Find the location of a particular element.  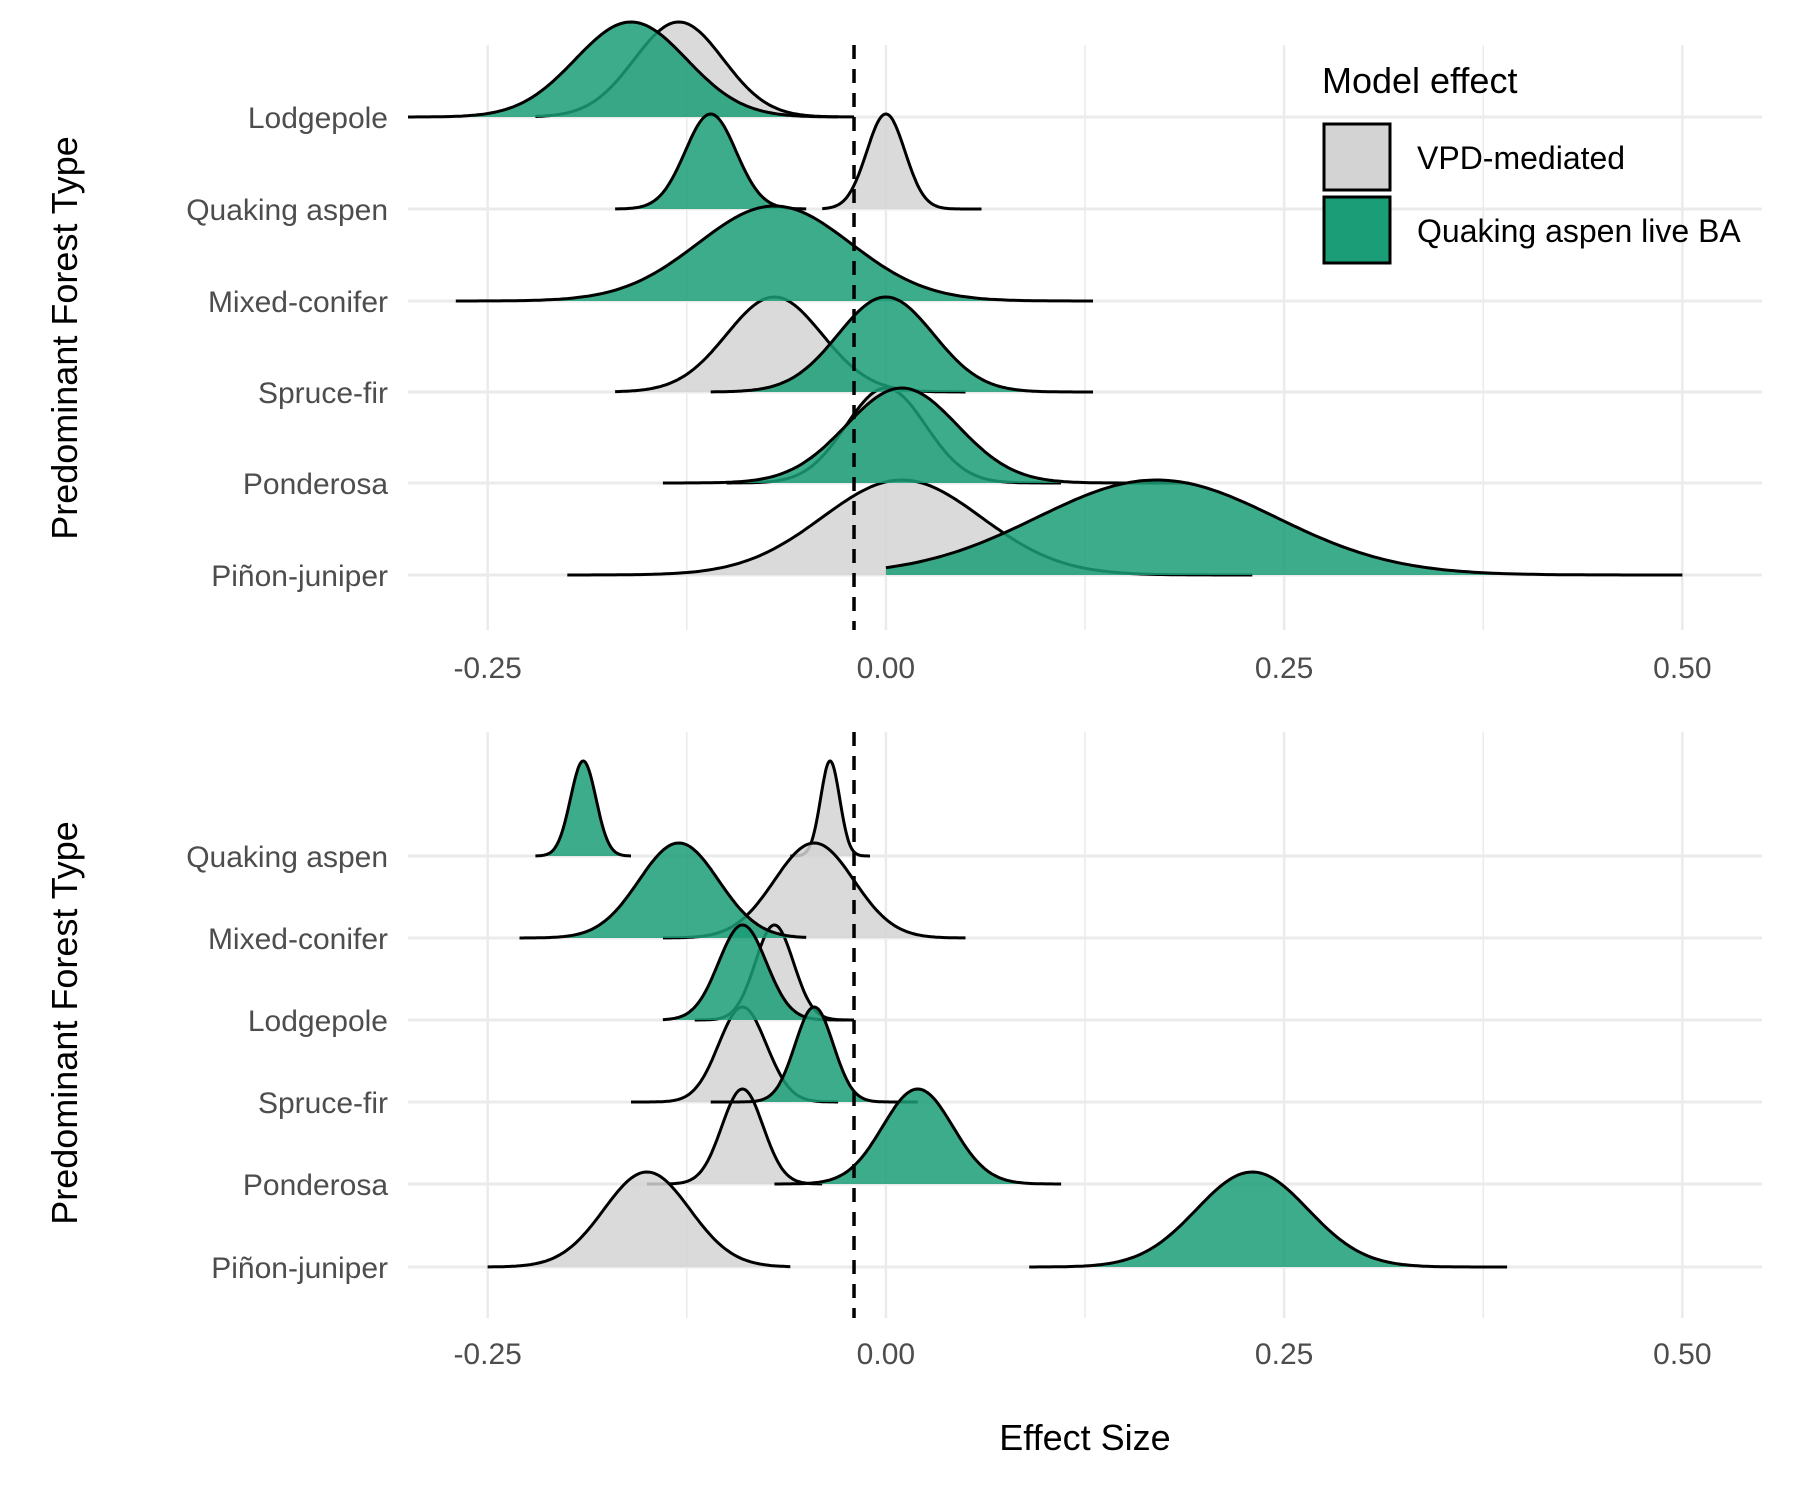

ridge-vpd-mediated-pinon-juniper is located at coordinates (639, 1219).